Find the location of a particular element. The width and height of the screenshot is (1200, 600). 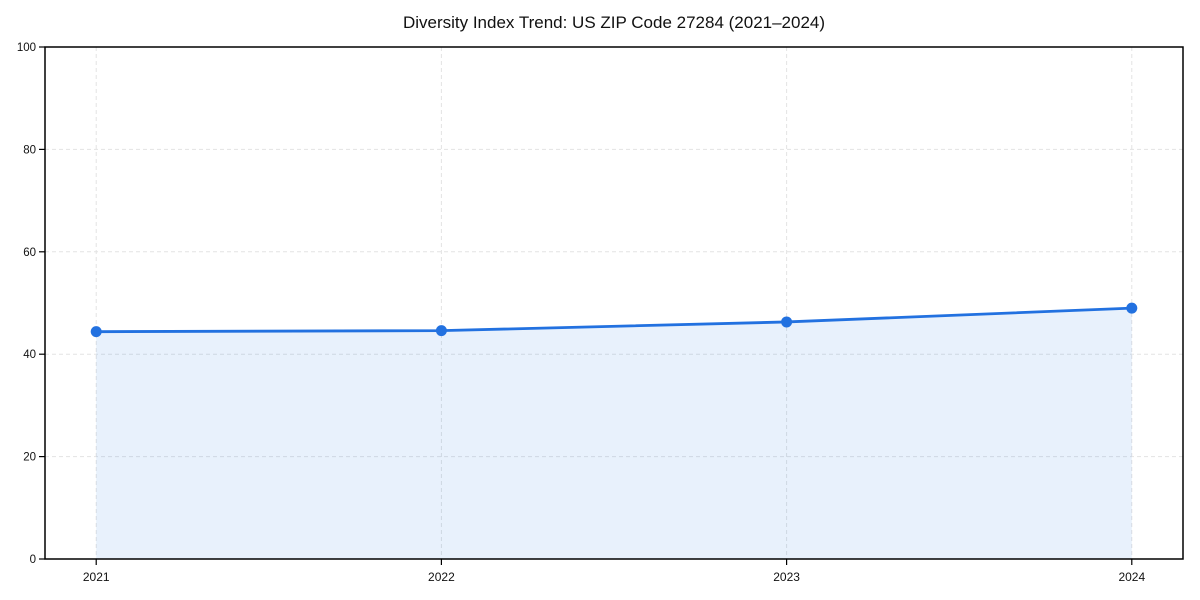

y-tick-label: 60 is located at coordinates (29, 253).